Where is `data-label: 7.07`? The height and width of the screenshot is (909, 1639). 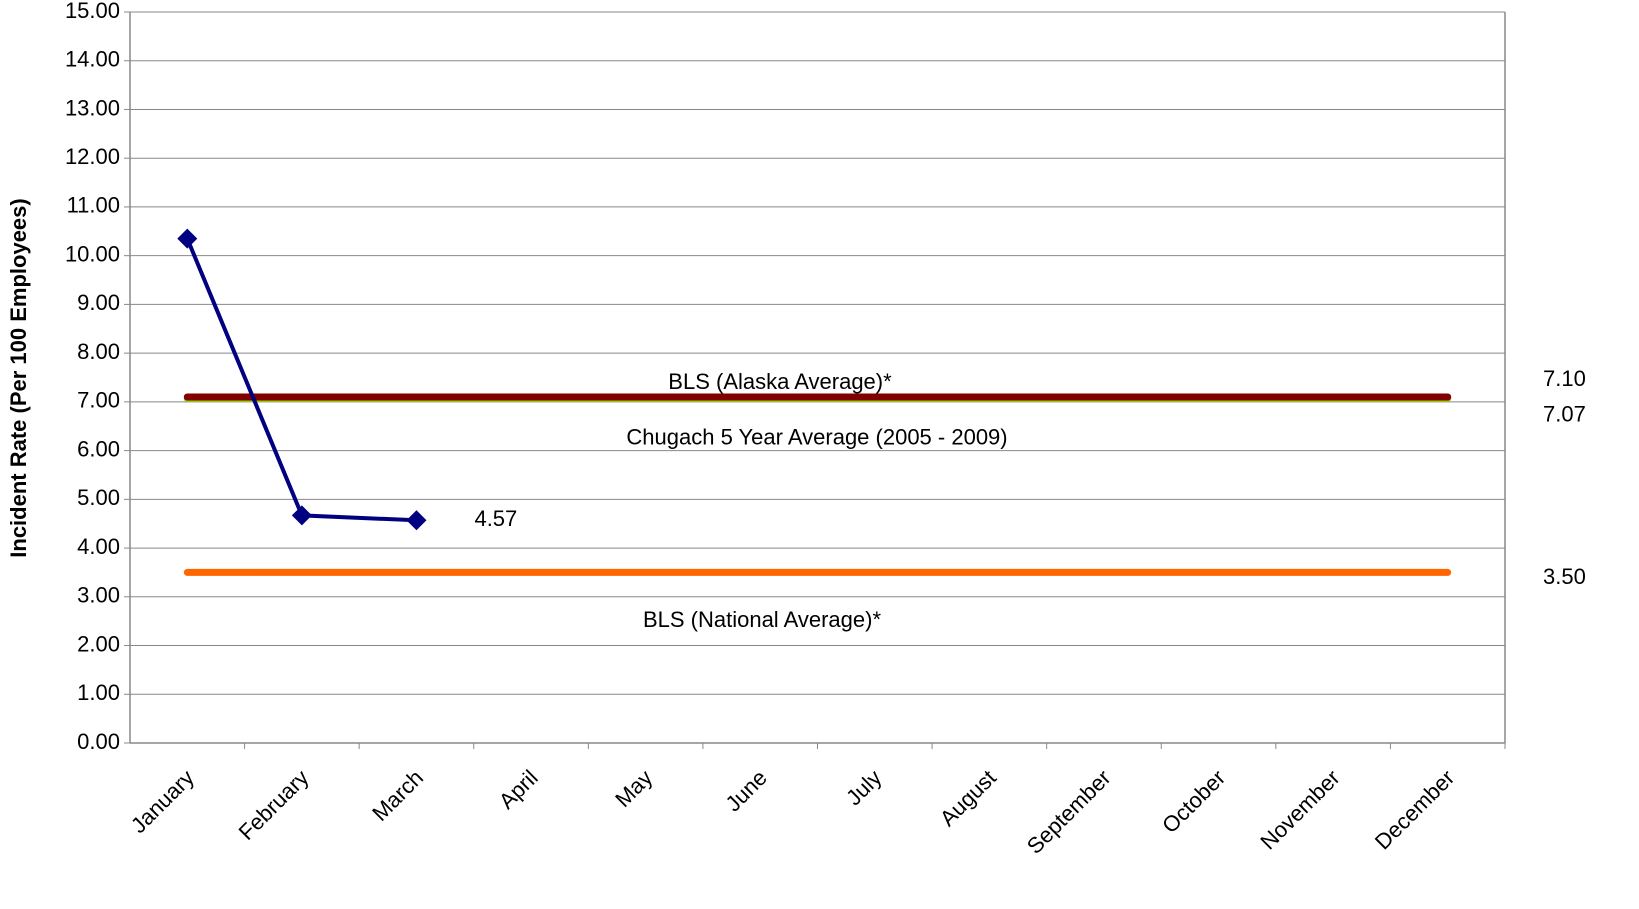
data-label: 7.07 is located at coordinates (1564, 413).